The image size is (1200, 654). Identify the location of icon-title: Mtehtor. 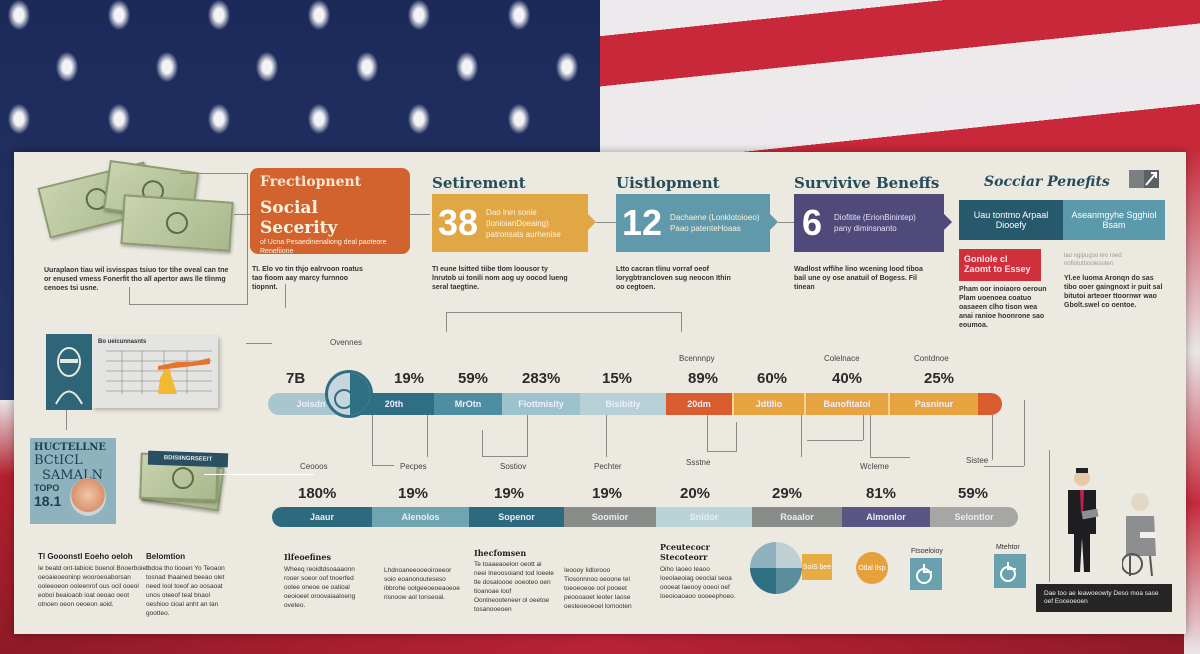
(1008, 547).